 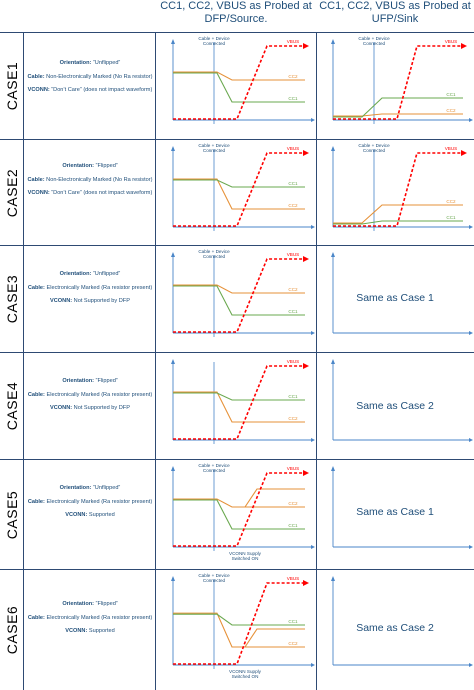 What do you see at coordinates (12, 630) in the screenshot?
I see `case-label: CASE6` at bounding box center [12, 630].